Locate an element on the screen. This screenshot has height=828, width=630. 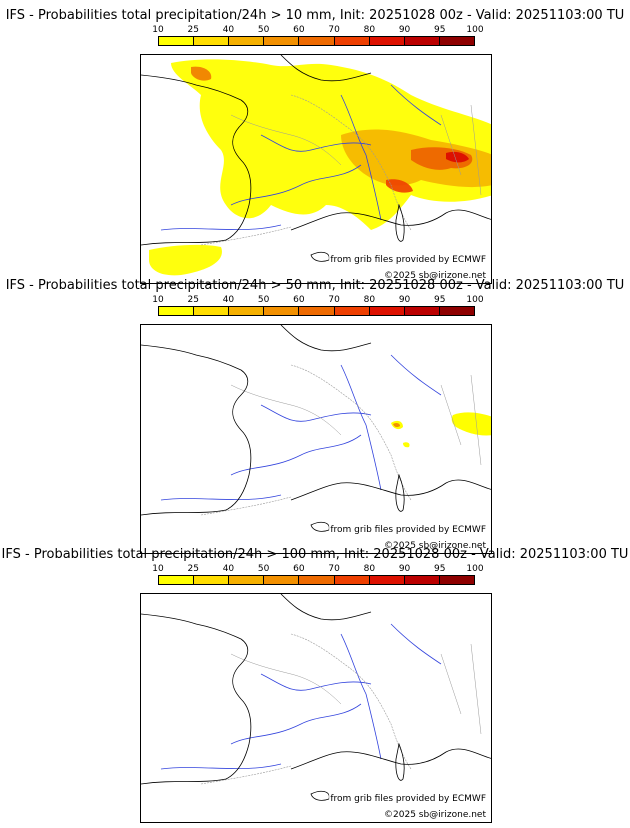
precip-zone-uk is located at coordinates (201, 73).